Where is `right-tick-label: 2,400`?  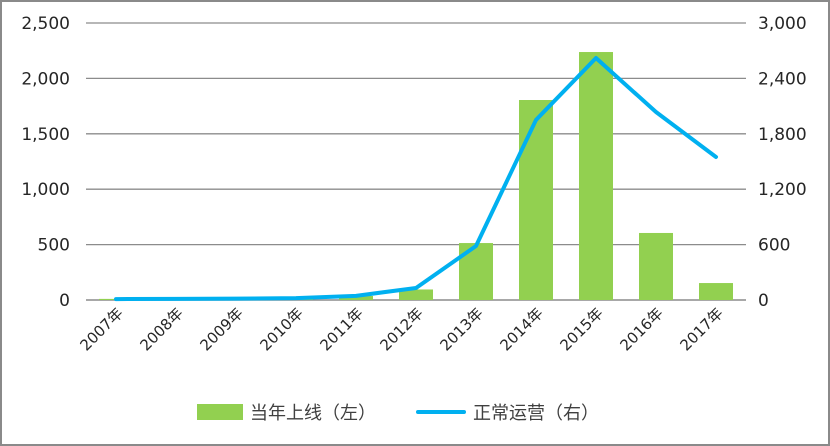 right-tick-label: 2,400 is located at coordinates (782, 79).